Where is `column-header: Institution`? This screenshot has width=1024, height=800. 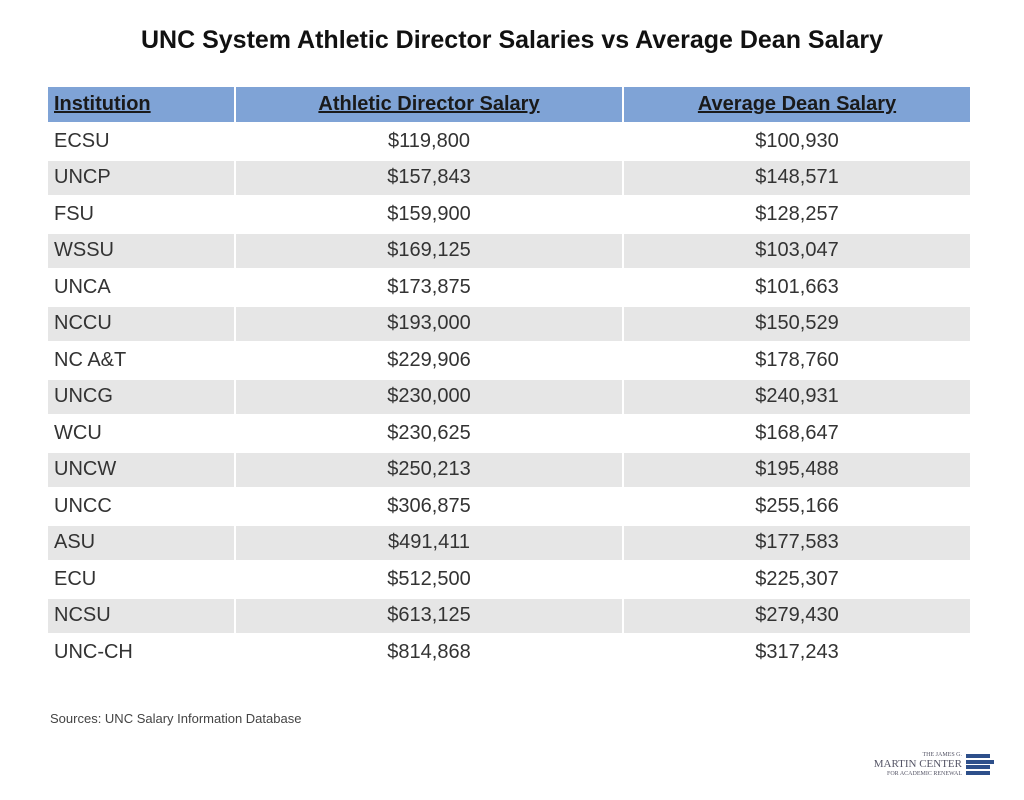
column-header: Institution is located at coordinates (142, 105).